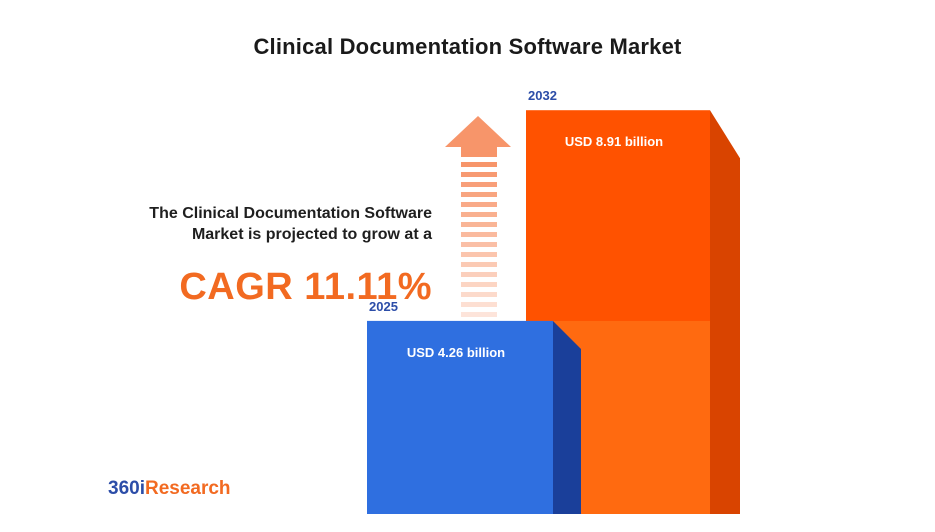  Describe the element at coordinates (305, 287) in the screenshot. I see `cagr-value: CAGR 11.11%` at that location.